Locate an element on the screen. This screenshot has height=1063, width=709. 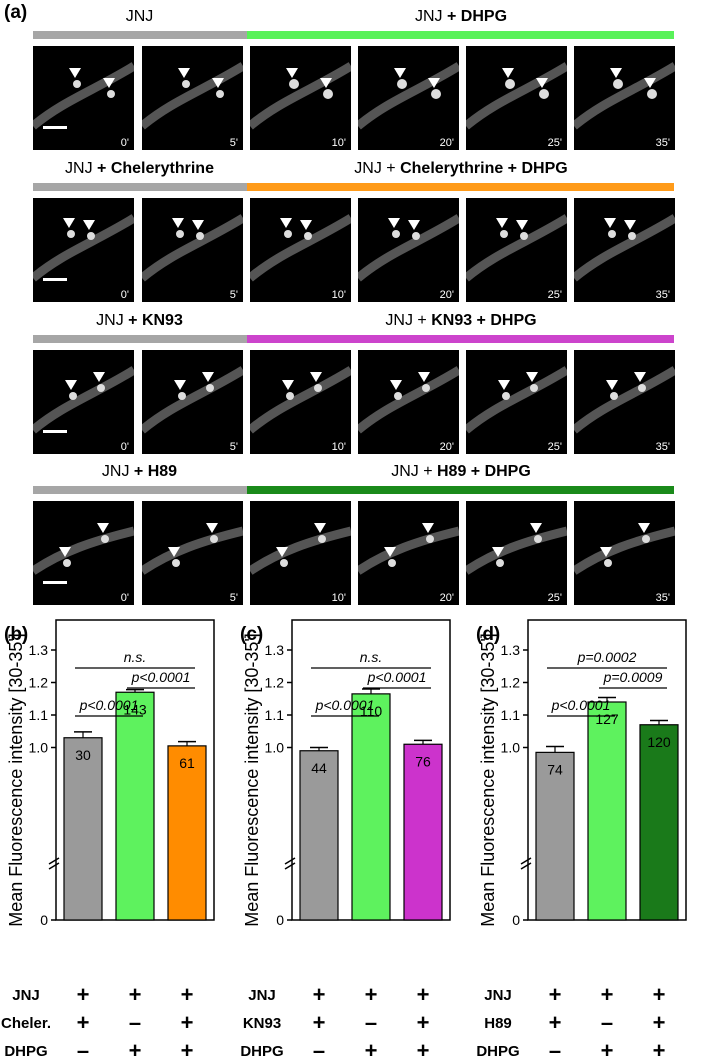
micrograph-image: 5' is located at coordinates (192, 250).